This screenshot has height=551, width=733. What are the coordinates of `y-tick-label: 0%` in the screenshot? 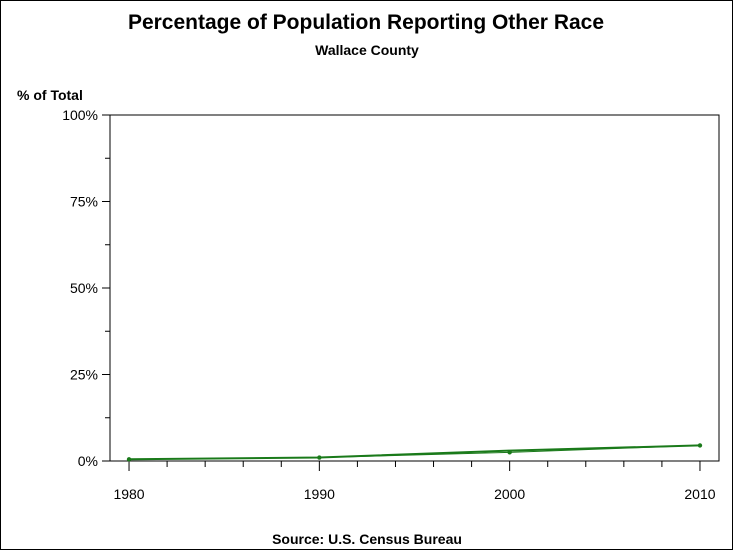 It's located at (88, 461).